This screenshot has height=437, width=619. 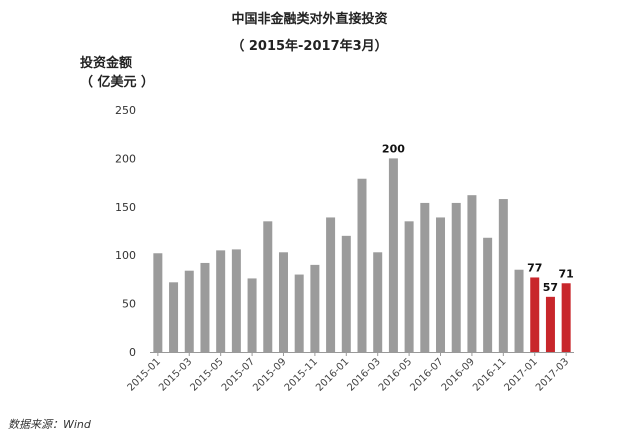 What do you see at coordinates (458, 374) in the screenshot?
I see `x-tick-label: 2016-09` at bounding box center [458, 374].